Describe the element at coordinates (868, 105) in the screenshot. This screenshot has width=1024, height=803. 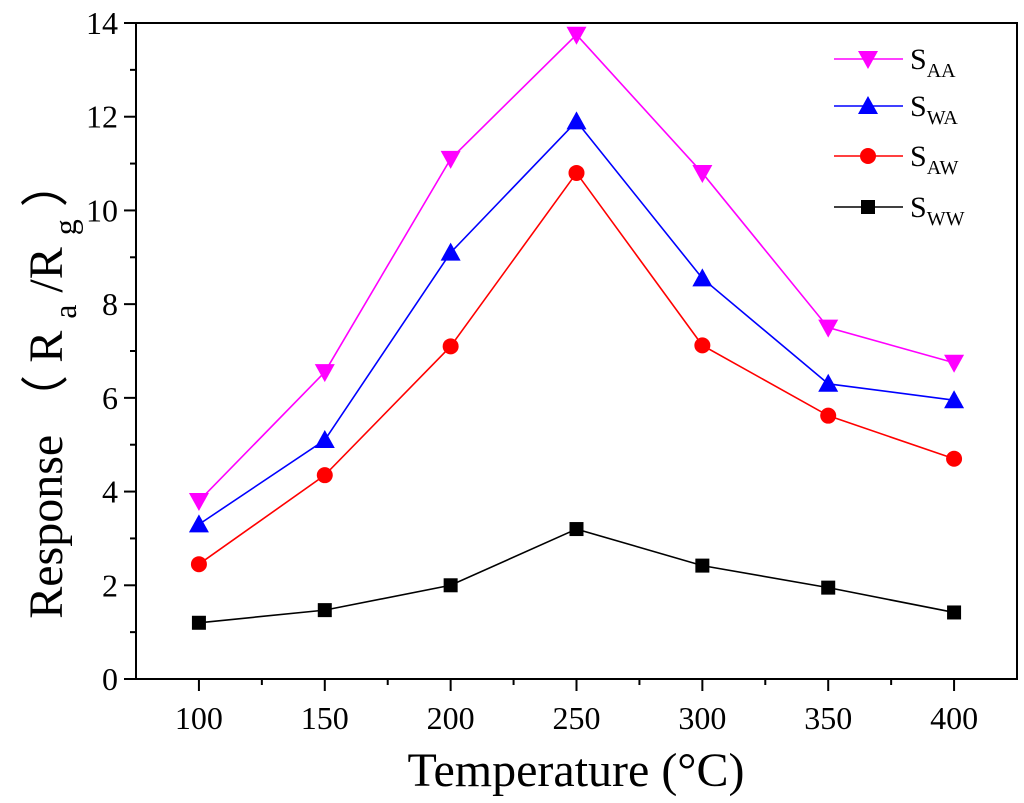
I see `legend-marker-swa` at that location.